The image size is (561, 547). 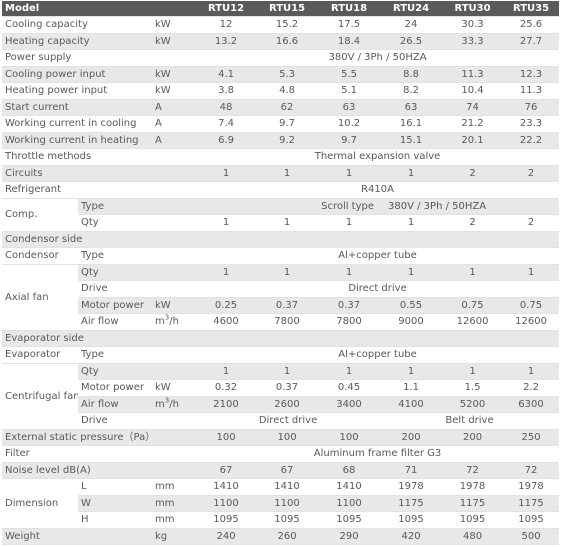 I want to click on cell: 72, so click(x=531, y=470).